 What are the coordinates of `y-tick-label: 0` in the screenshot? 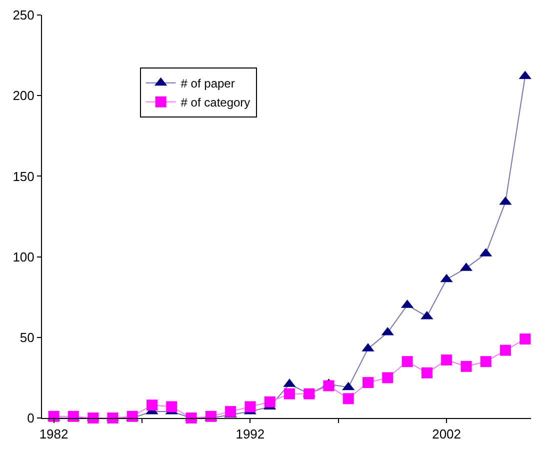 It's located at (30, 418).